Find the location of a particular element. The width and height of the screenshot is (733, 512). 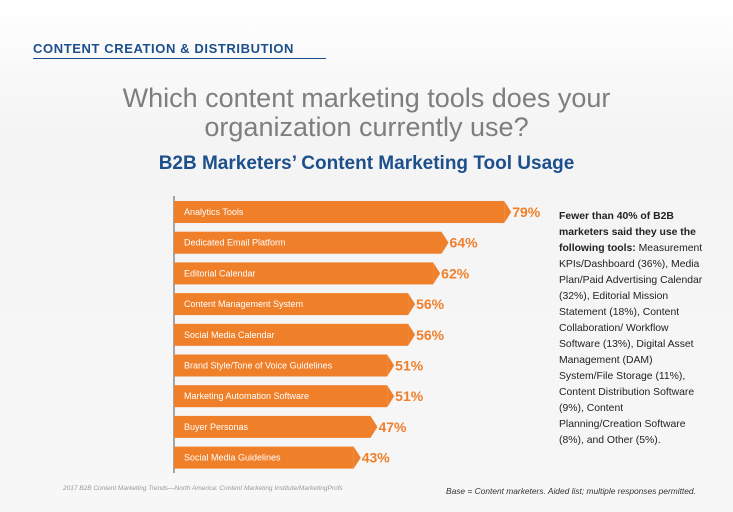

bar-category-label: Content Management System is located at coordinates (243, 304).